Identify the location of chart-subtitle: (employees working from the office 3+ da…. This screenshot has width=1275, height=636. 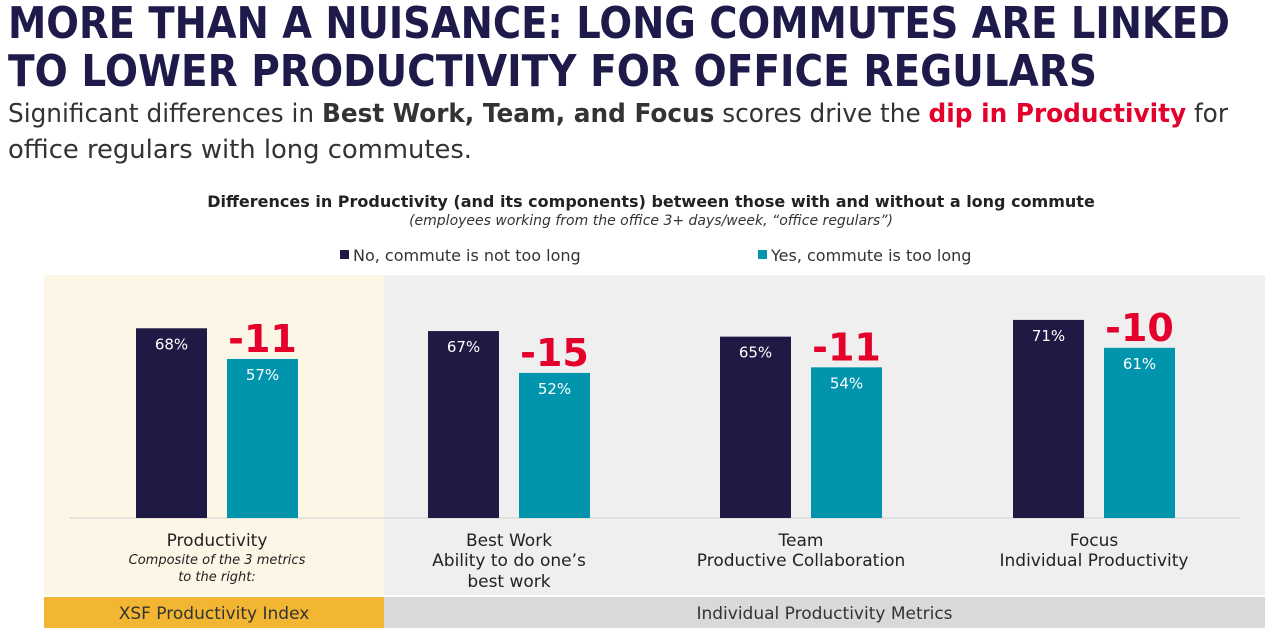
(651, 221).